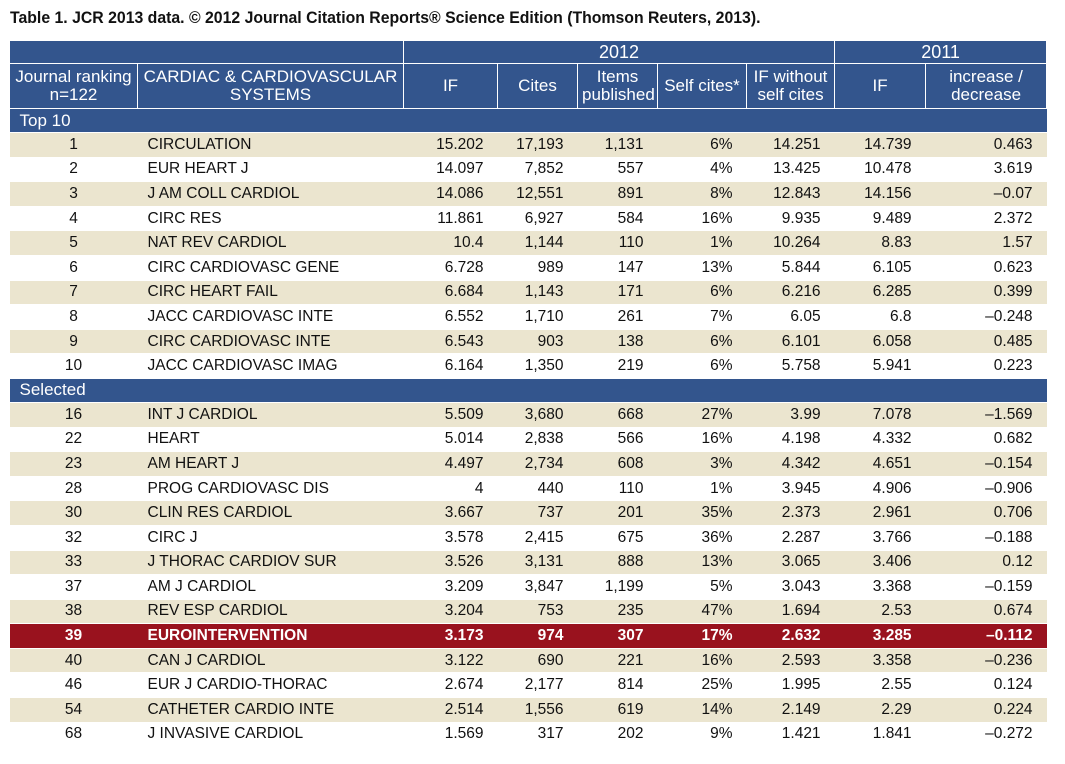  Describe the element at coordinates (206, 52) in the screenshot. I see `header-blank` at that location.